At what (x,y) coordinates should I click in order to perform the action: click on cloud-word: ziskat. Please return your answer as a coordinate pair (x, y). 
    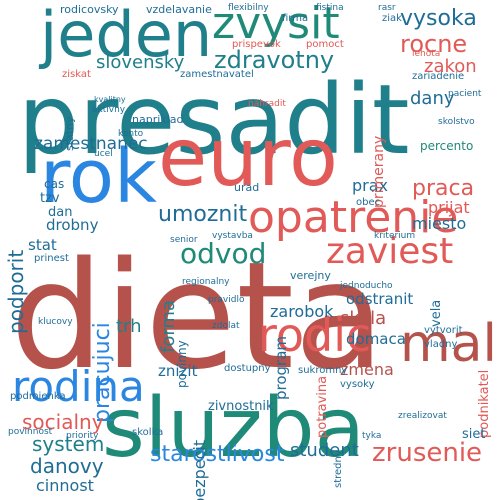
    Looking at the image, I should click on (76, 74).